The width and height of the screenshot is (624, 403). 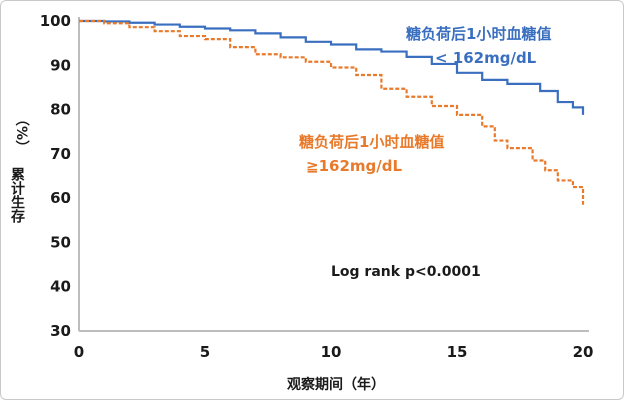 I want to click on x-tick-labels: 0 5 10 15 20, so click(x=334, y=352).